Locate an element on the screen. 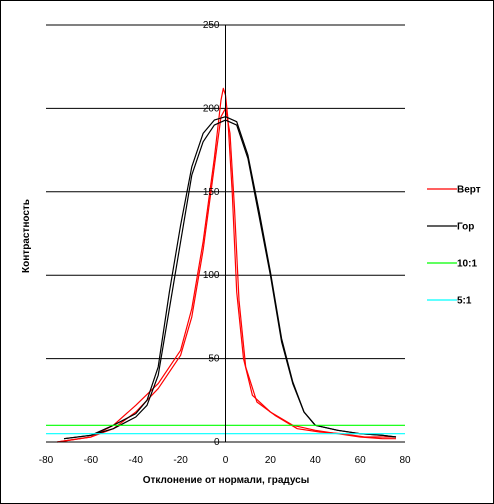 The image size is (494, 504). legend-label: Верт is located at coordinates (469, 190).